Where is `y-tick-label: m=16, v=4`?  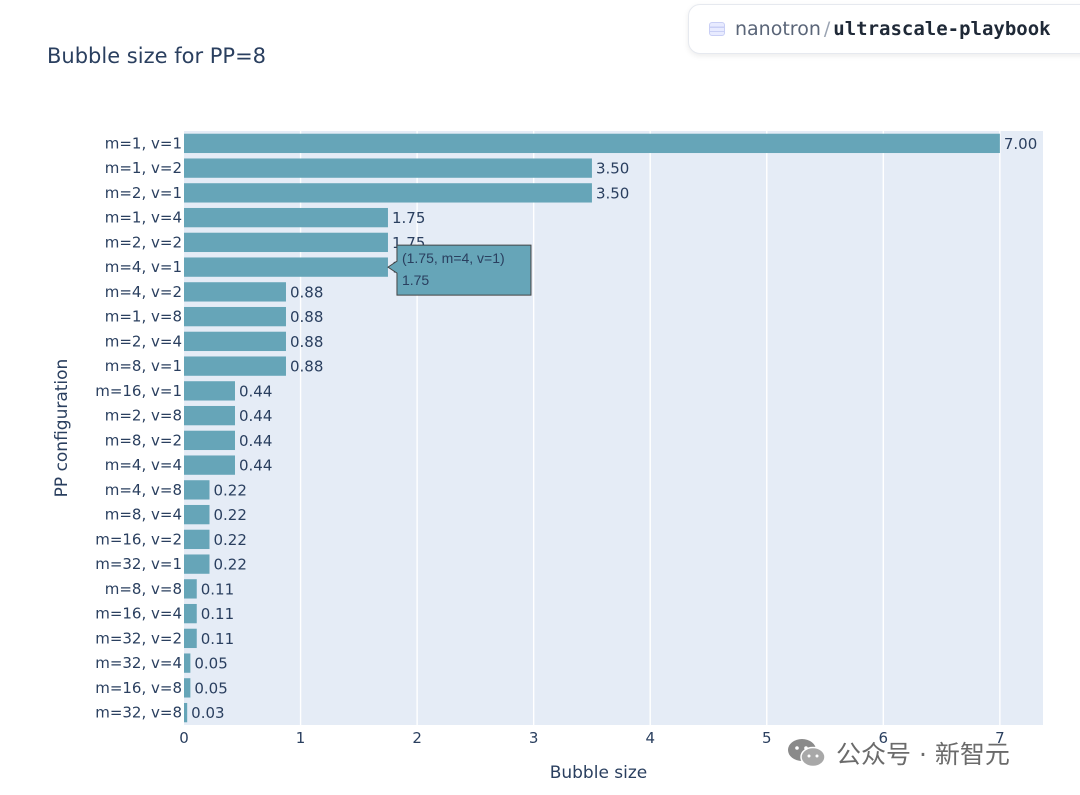
y-tick-label: m=16, v=4 is located at coordinates (138, 614).